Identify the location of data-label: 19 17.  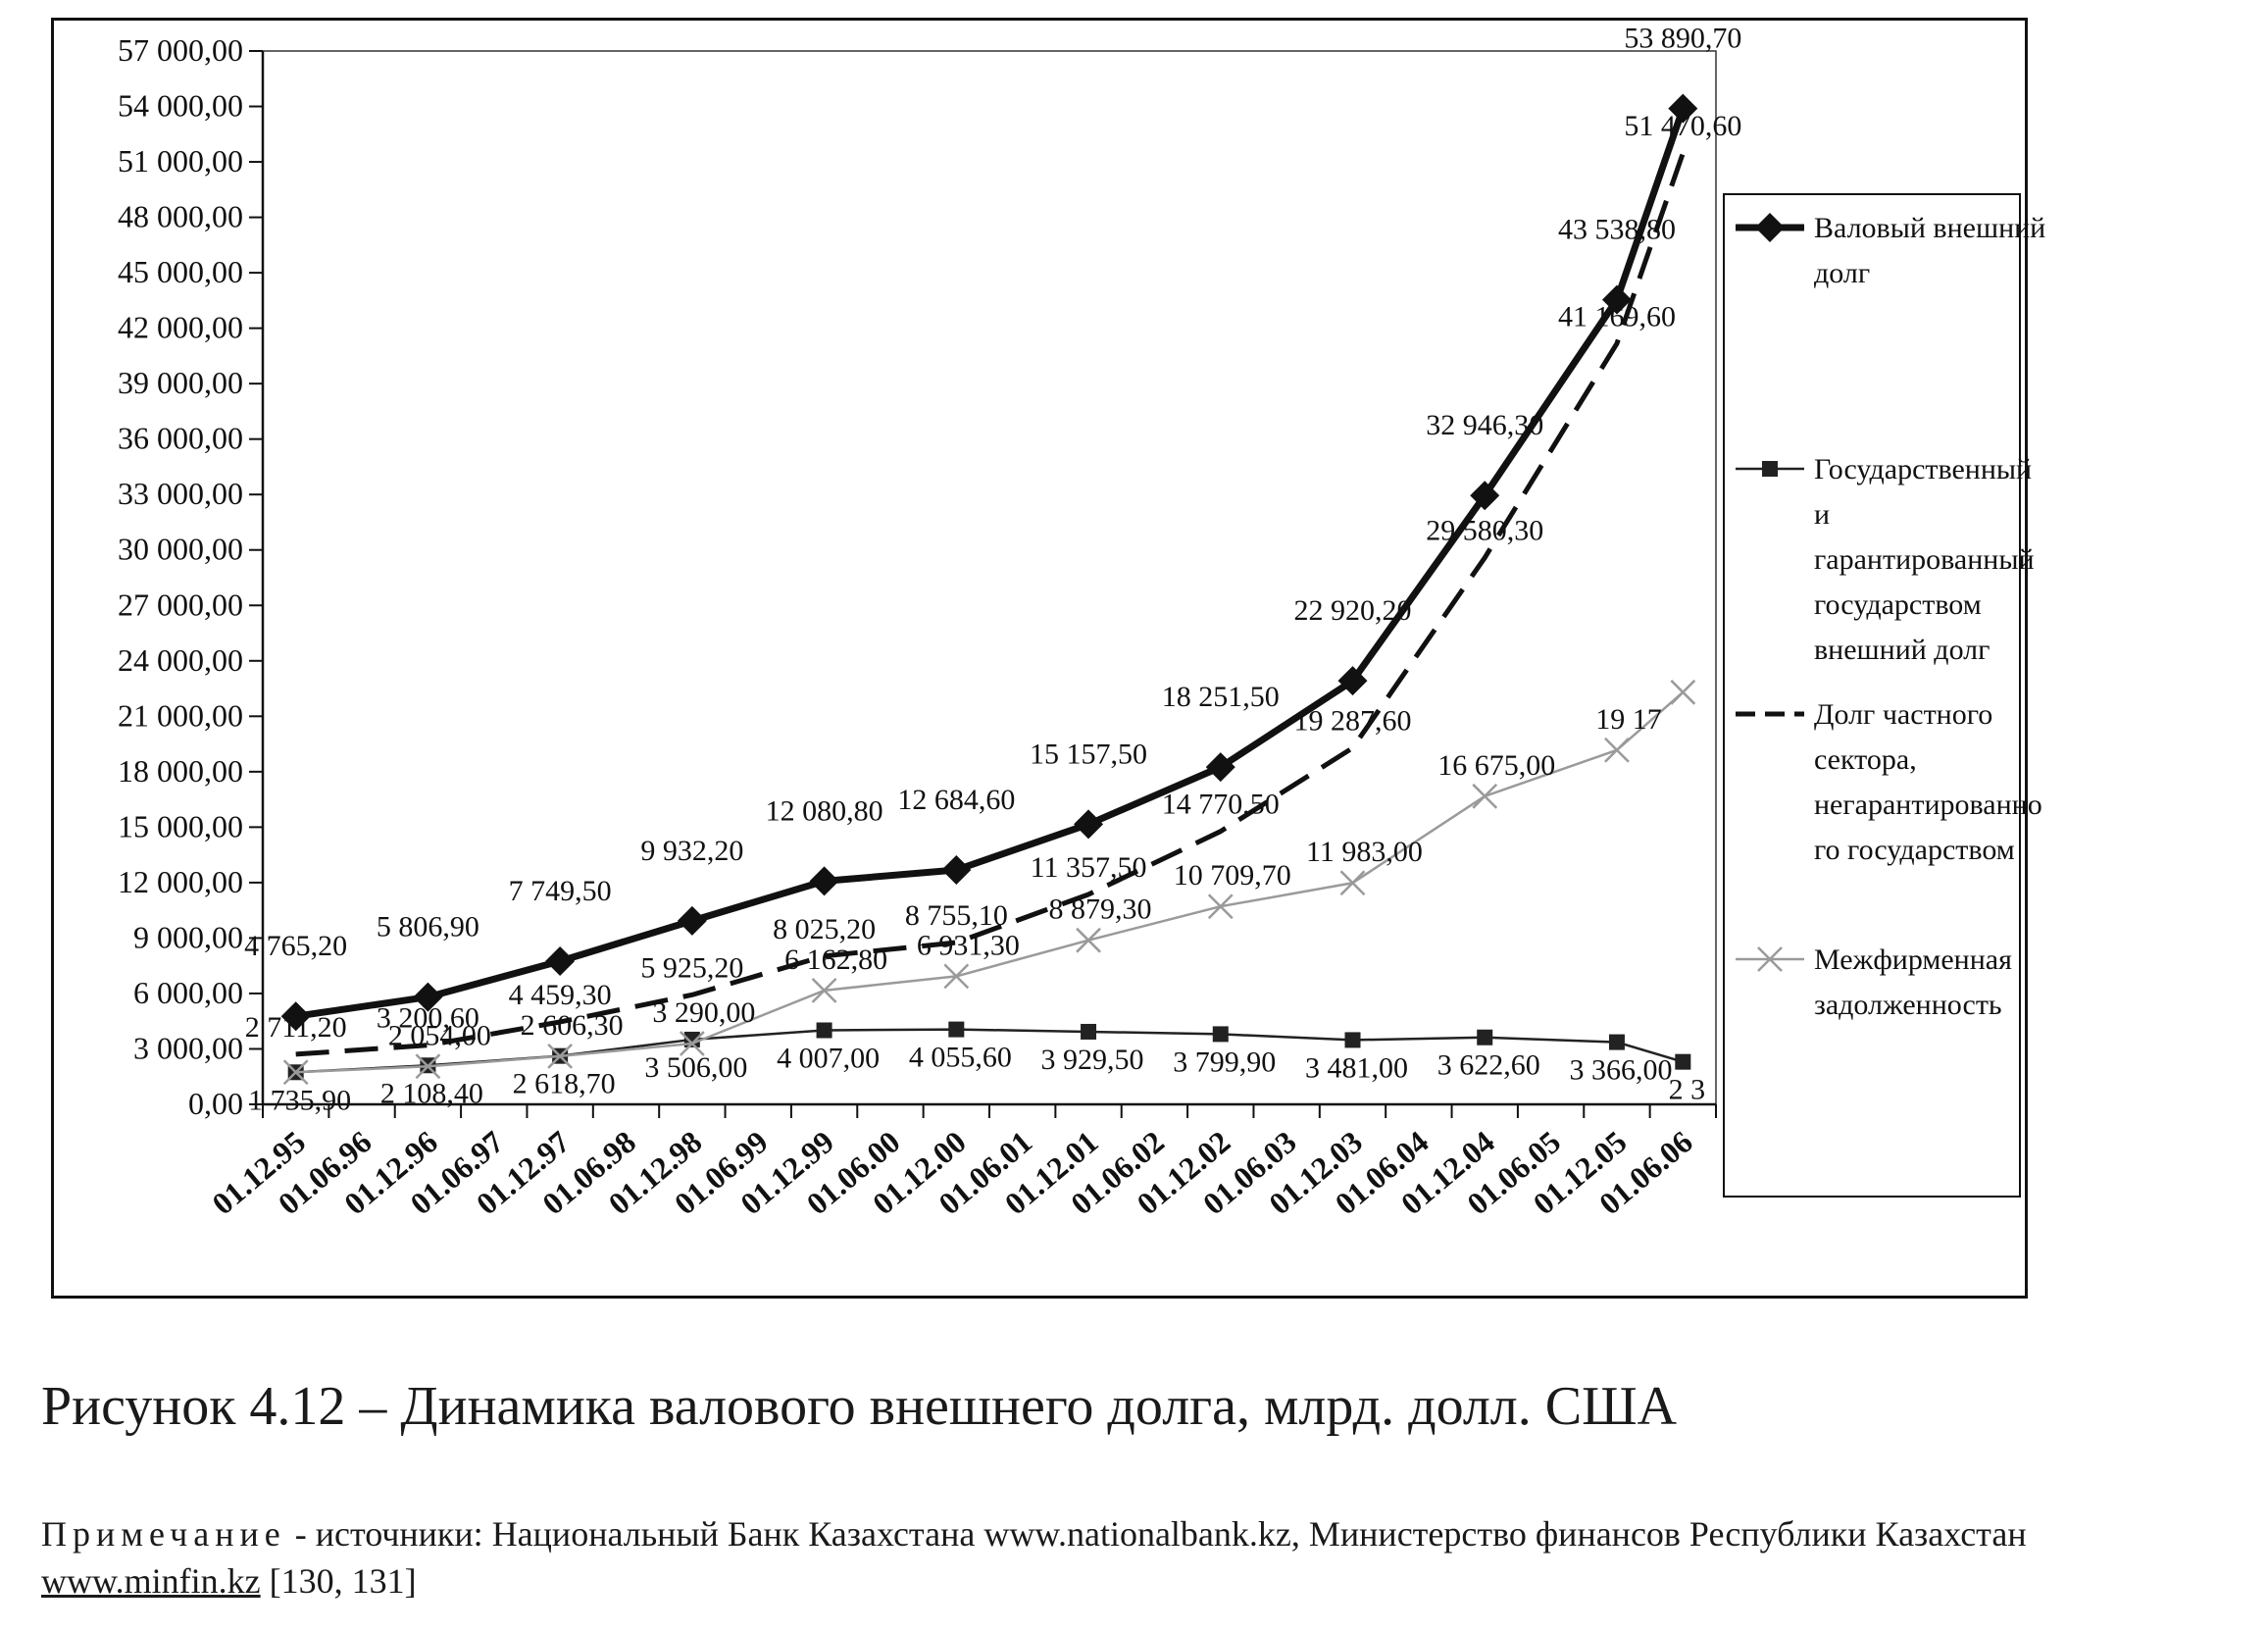
(1628, 719).